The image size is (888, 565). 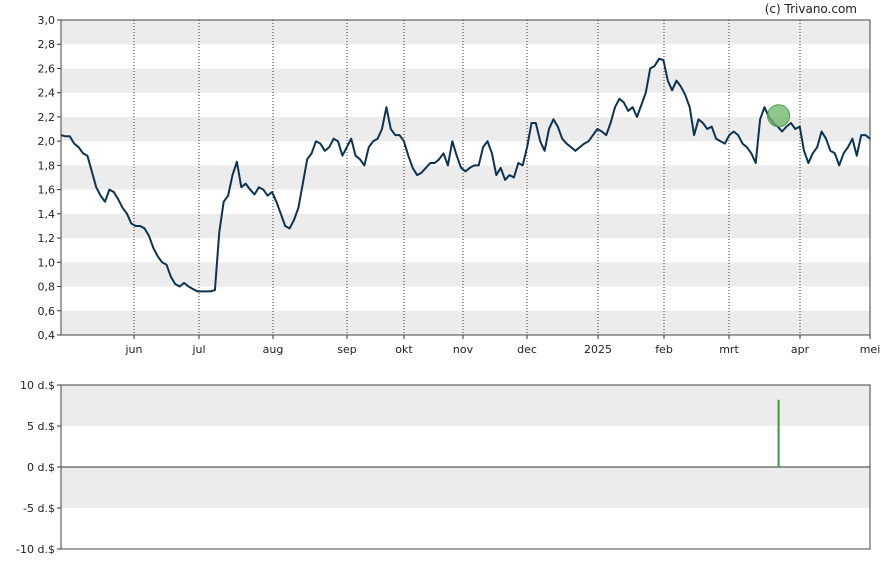 What do you see at coordinates (47, 335) in the screenshot?
I see `y-tick-label: 0,4` at bounding box center [47, 335].